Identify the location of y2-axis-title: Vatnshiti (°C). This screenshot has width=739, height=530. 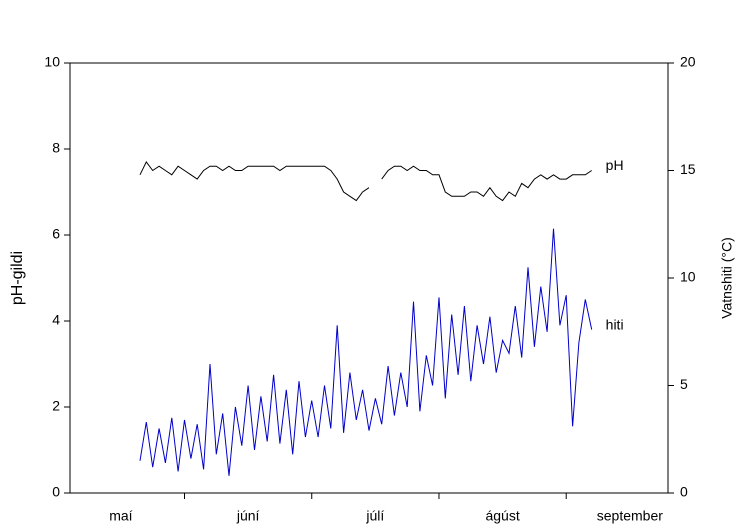
(727, 278).